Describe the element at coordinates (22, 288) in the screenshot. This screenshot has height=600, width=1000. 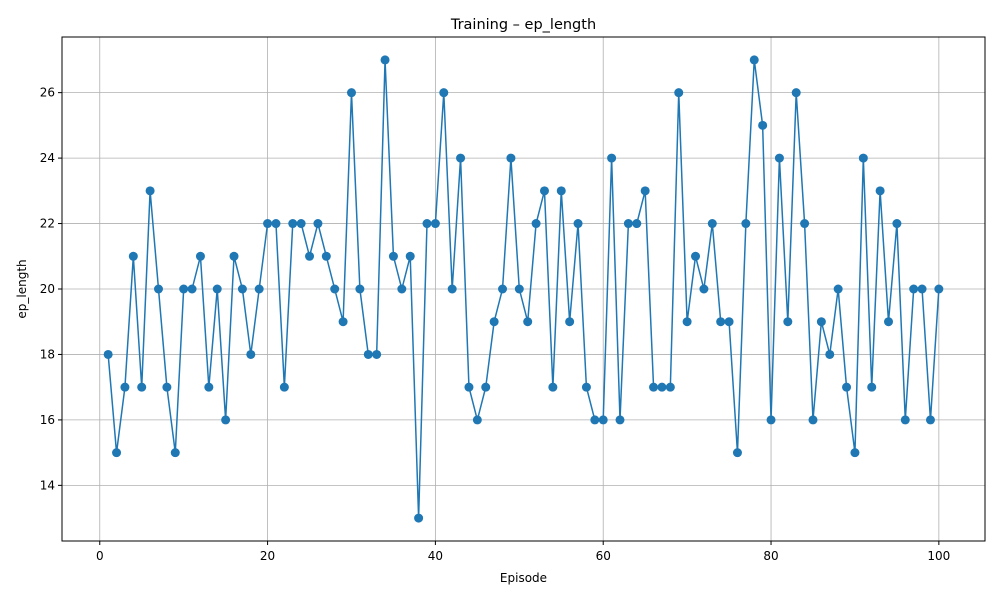
I see `y-axis-label: ep_length` at that location.